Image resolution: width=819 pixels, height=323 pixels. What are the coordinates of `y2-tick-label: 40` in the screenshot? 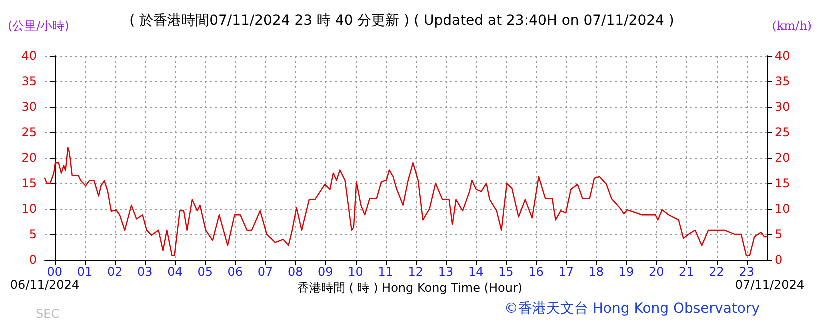 It's located at (782, 56).